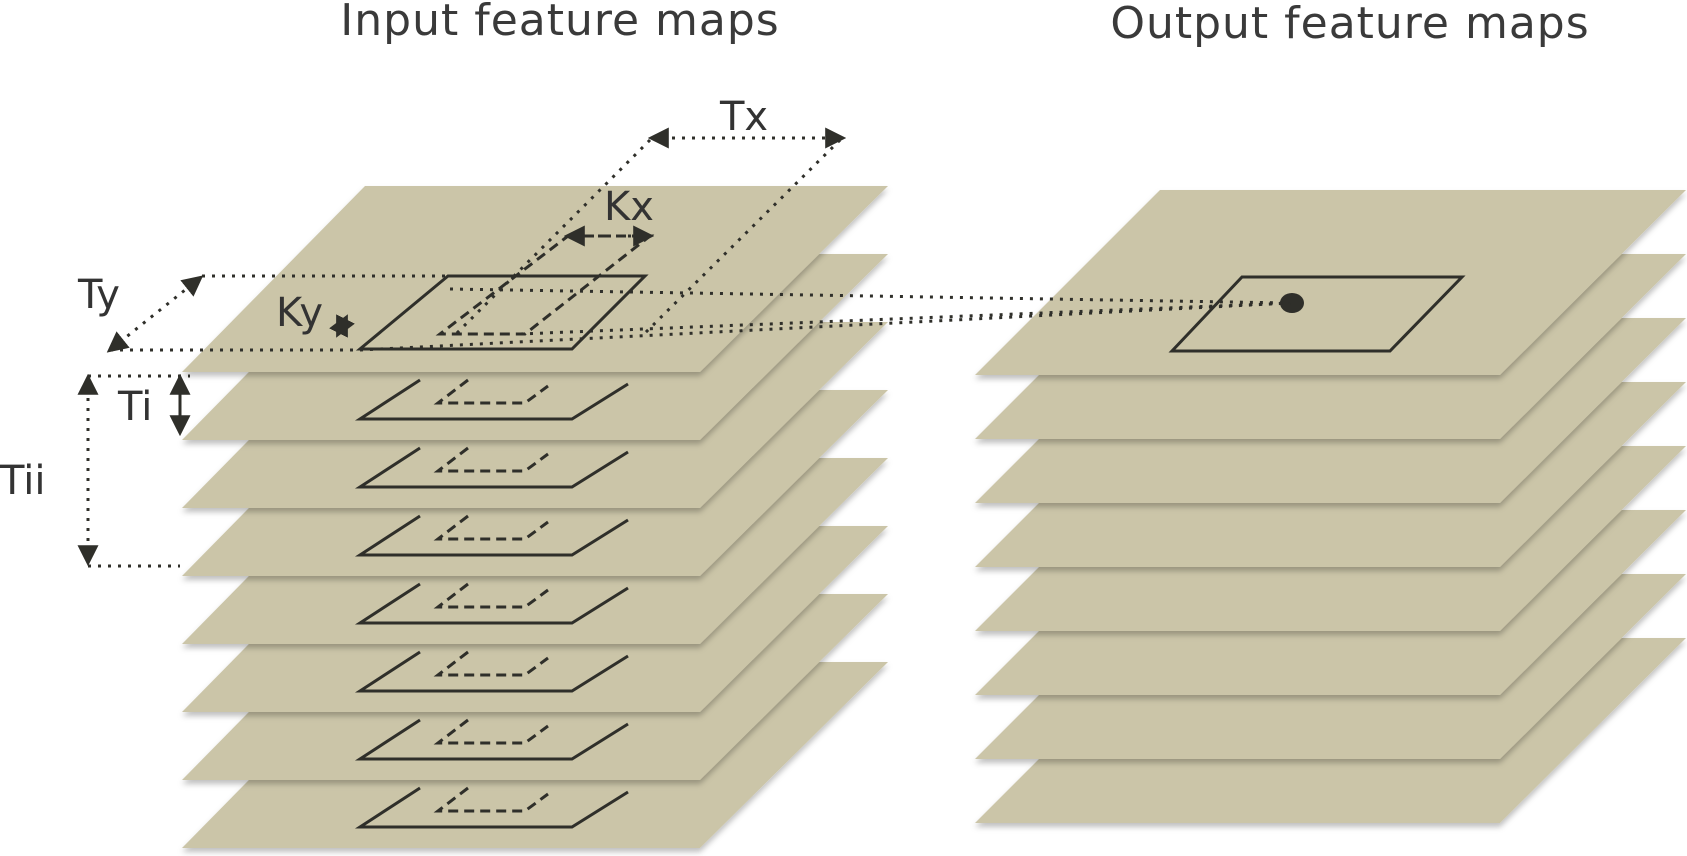 The height and width of the screenshot is (856, 1687). Describe the element at coordinates (128, 470) in the screenshot. I see `tii-dimension` at that location.